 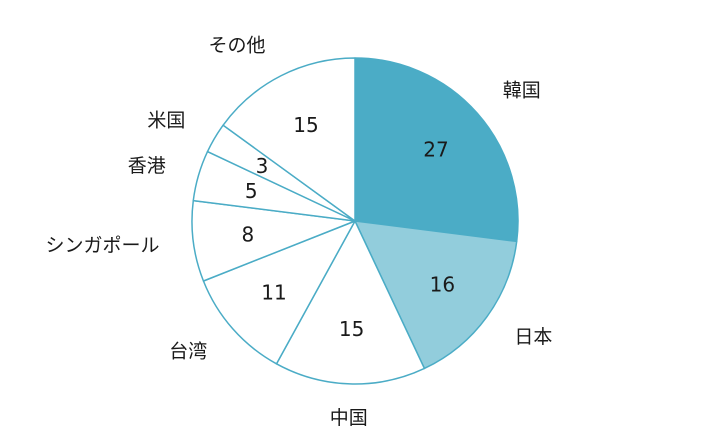 What do you see at coordinates (273, 292) in the screenshot?
I see `slice-value-label-4: 11` at bounding box center [273, 292].